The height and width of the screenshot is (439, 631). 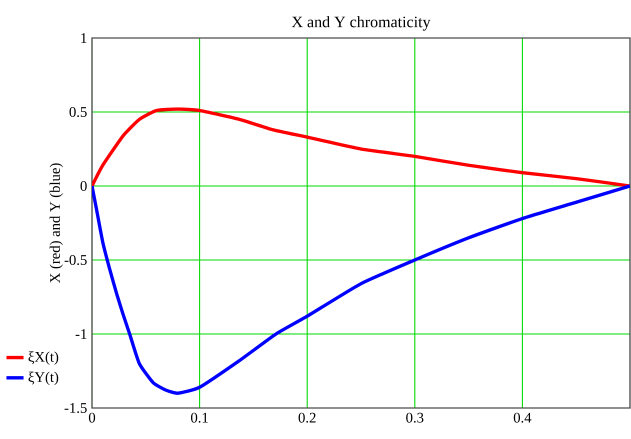 What do you see at coordinates (83, 38) in the screenshot?
I see `y-tick-label: 1` at bounding box center [83, 38].